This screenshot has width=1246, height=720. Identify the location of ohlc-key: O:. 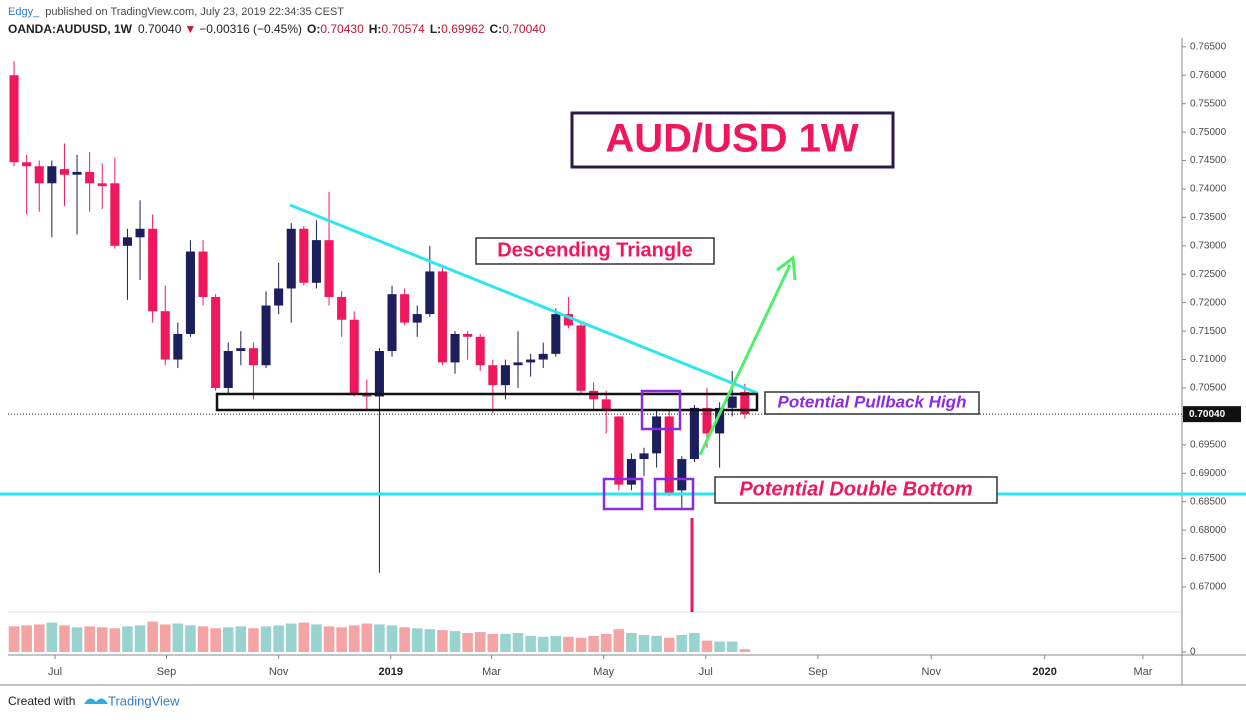
(313, 29).